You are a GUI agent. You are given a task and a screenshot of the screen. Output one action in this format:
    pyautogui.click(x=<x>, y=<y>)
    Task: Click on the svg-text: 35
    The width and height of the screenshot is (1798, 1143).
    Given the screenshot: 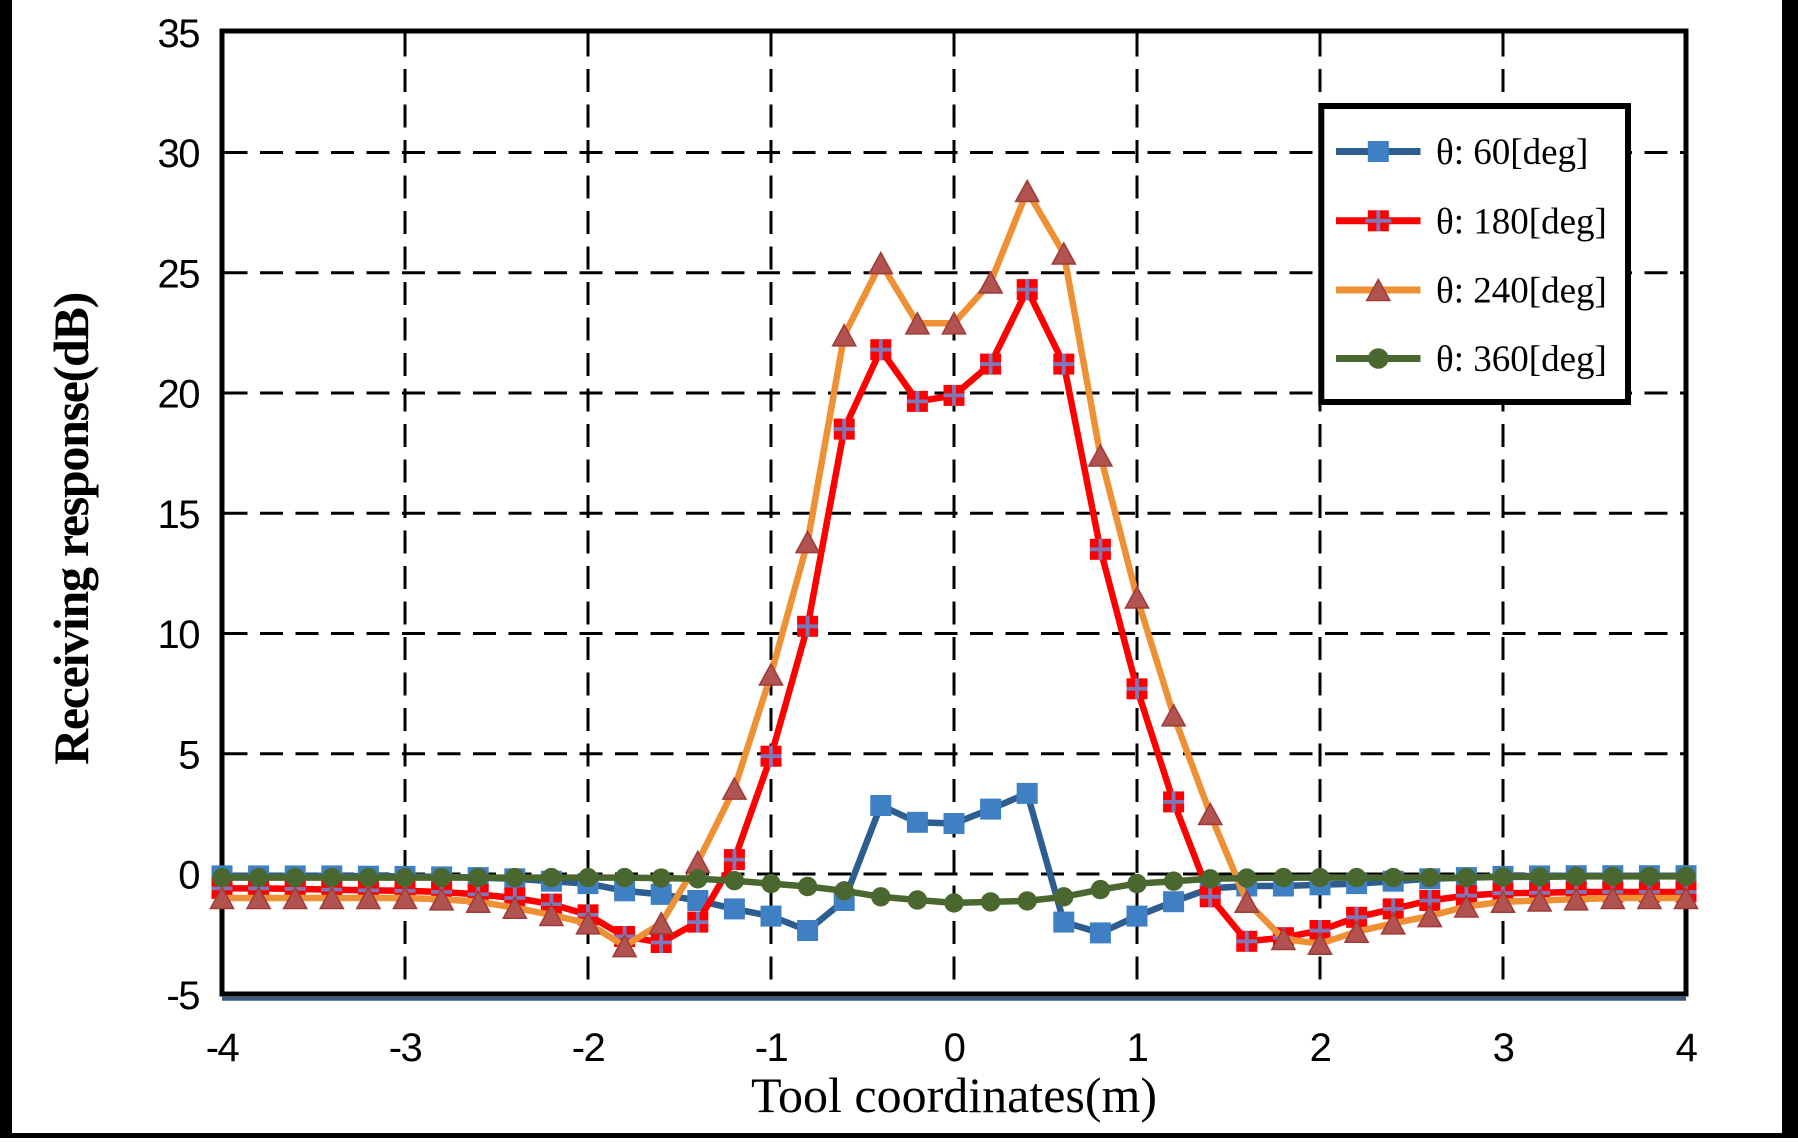 What is the action you would take?
    pyautogui.click(x=179, y=34)
    